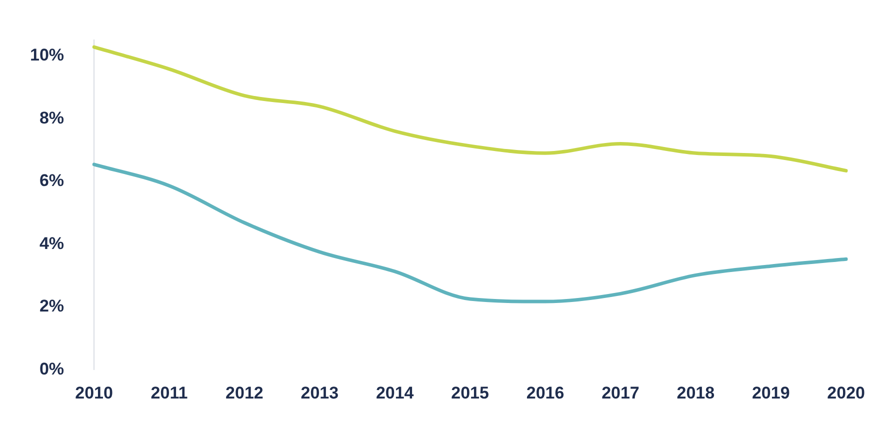 This screenshot has height=426, width=879. What do you see at coordinates (47, 55) in the screenshot?
I see `y-tick-label: 10%` at bounding box center [47, 55].